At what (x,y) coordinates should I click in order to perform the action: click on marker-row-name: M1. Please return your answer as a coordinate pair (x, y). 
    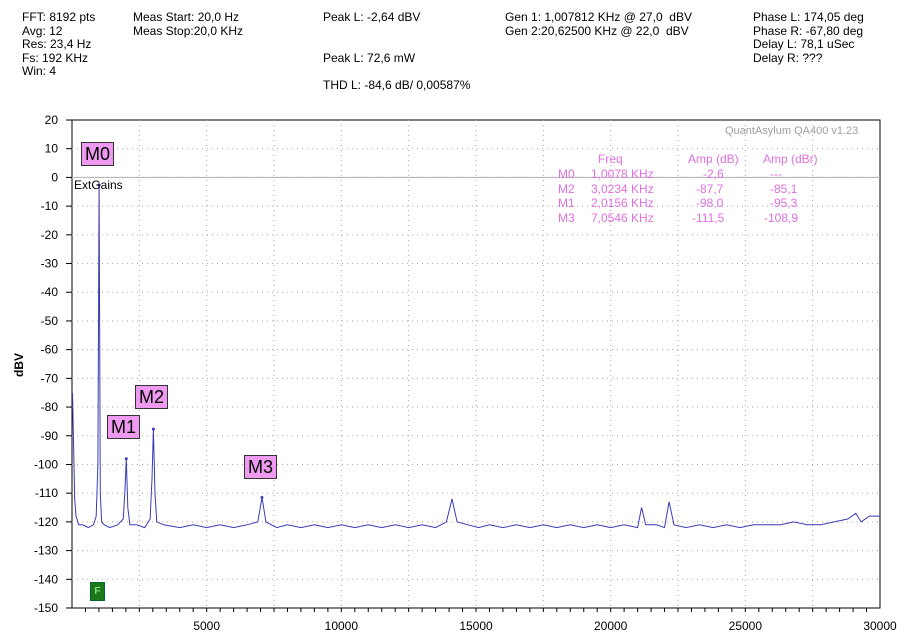
    Looking at the image, I should click on (566, 203).